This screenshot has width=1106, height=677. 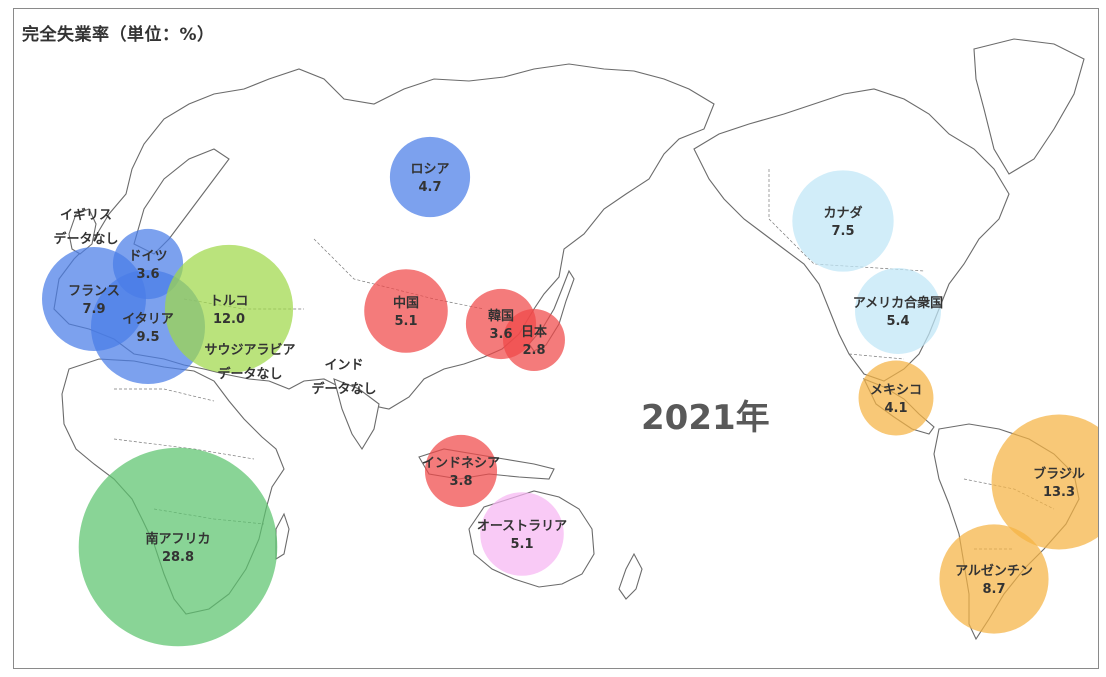 What do you see at coordinates (895, 408) in the screenshot?
I see `bubble-value-label: 4.1` at bounding box center [895, 408].